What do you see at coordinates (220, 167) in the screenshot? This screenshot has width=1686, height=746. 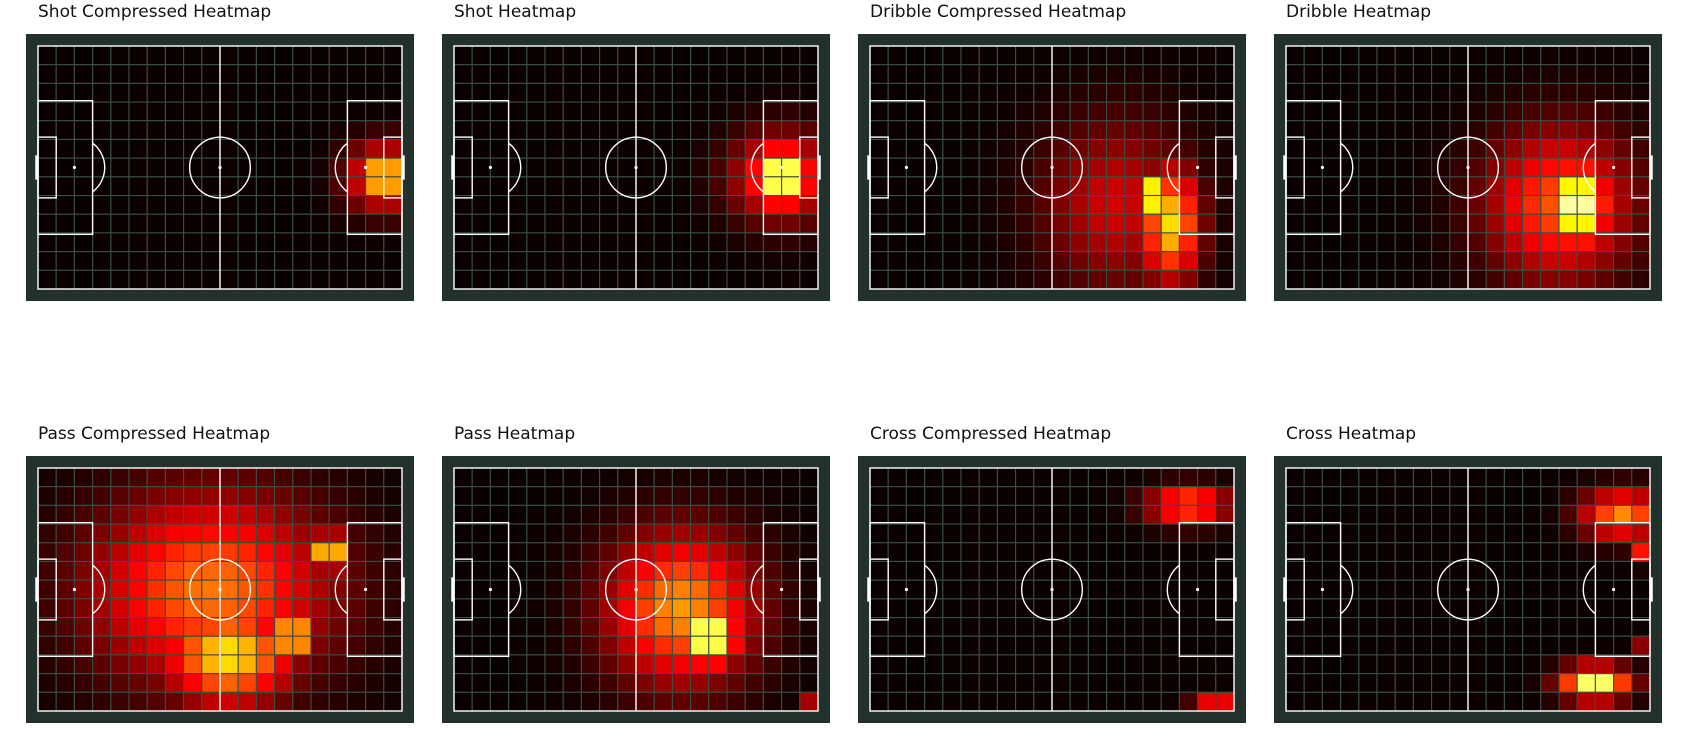 I see `center-circle` at bounding box center [220, 167].